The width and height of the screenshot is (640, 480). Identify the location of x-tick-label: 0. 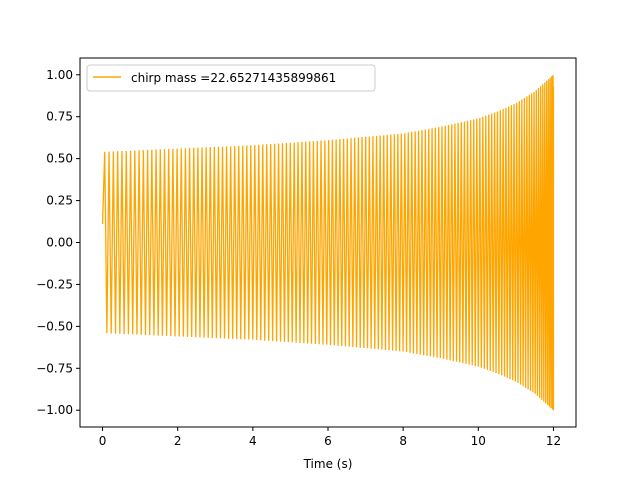
(103, 441).